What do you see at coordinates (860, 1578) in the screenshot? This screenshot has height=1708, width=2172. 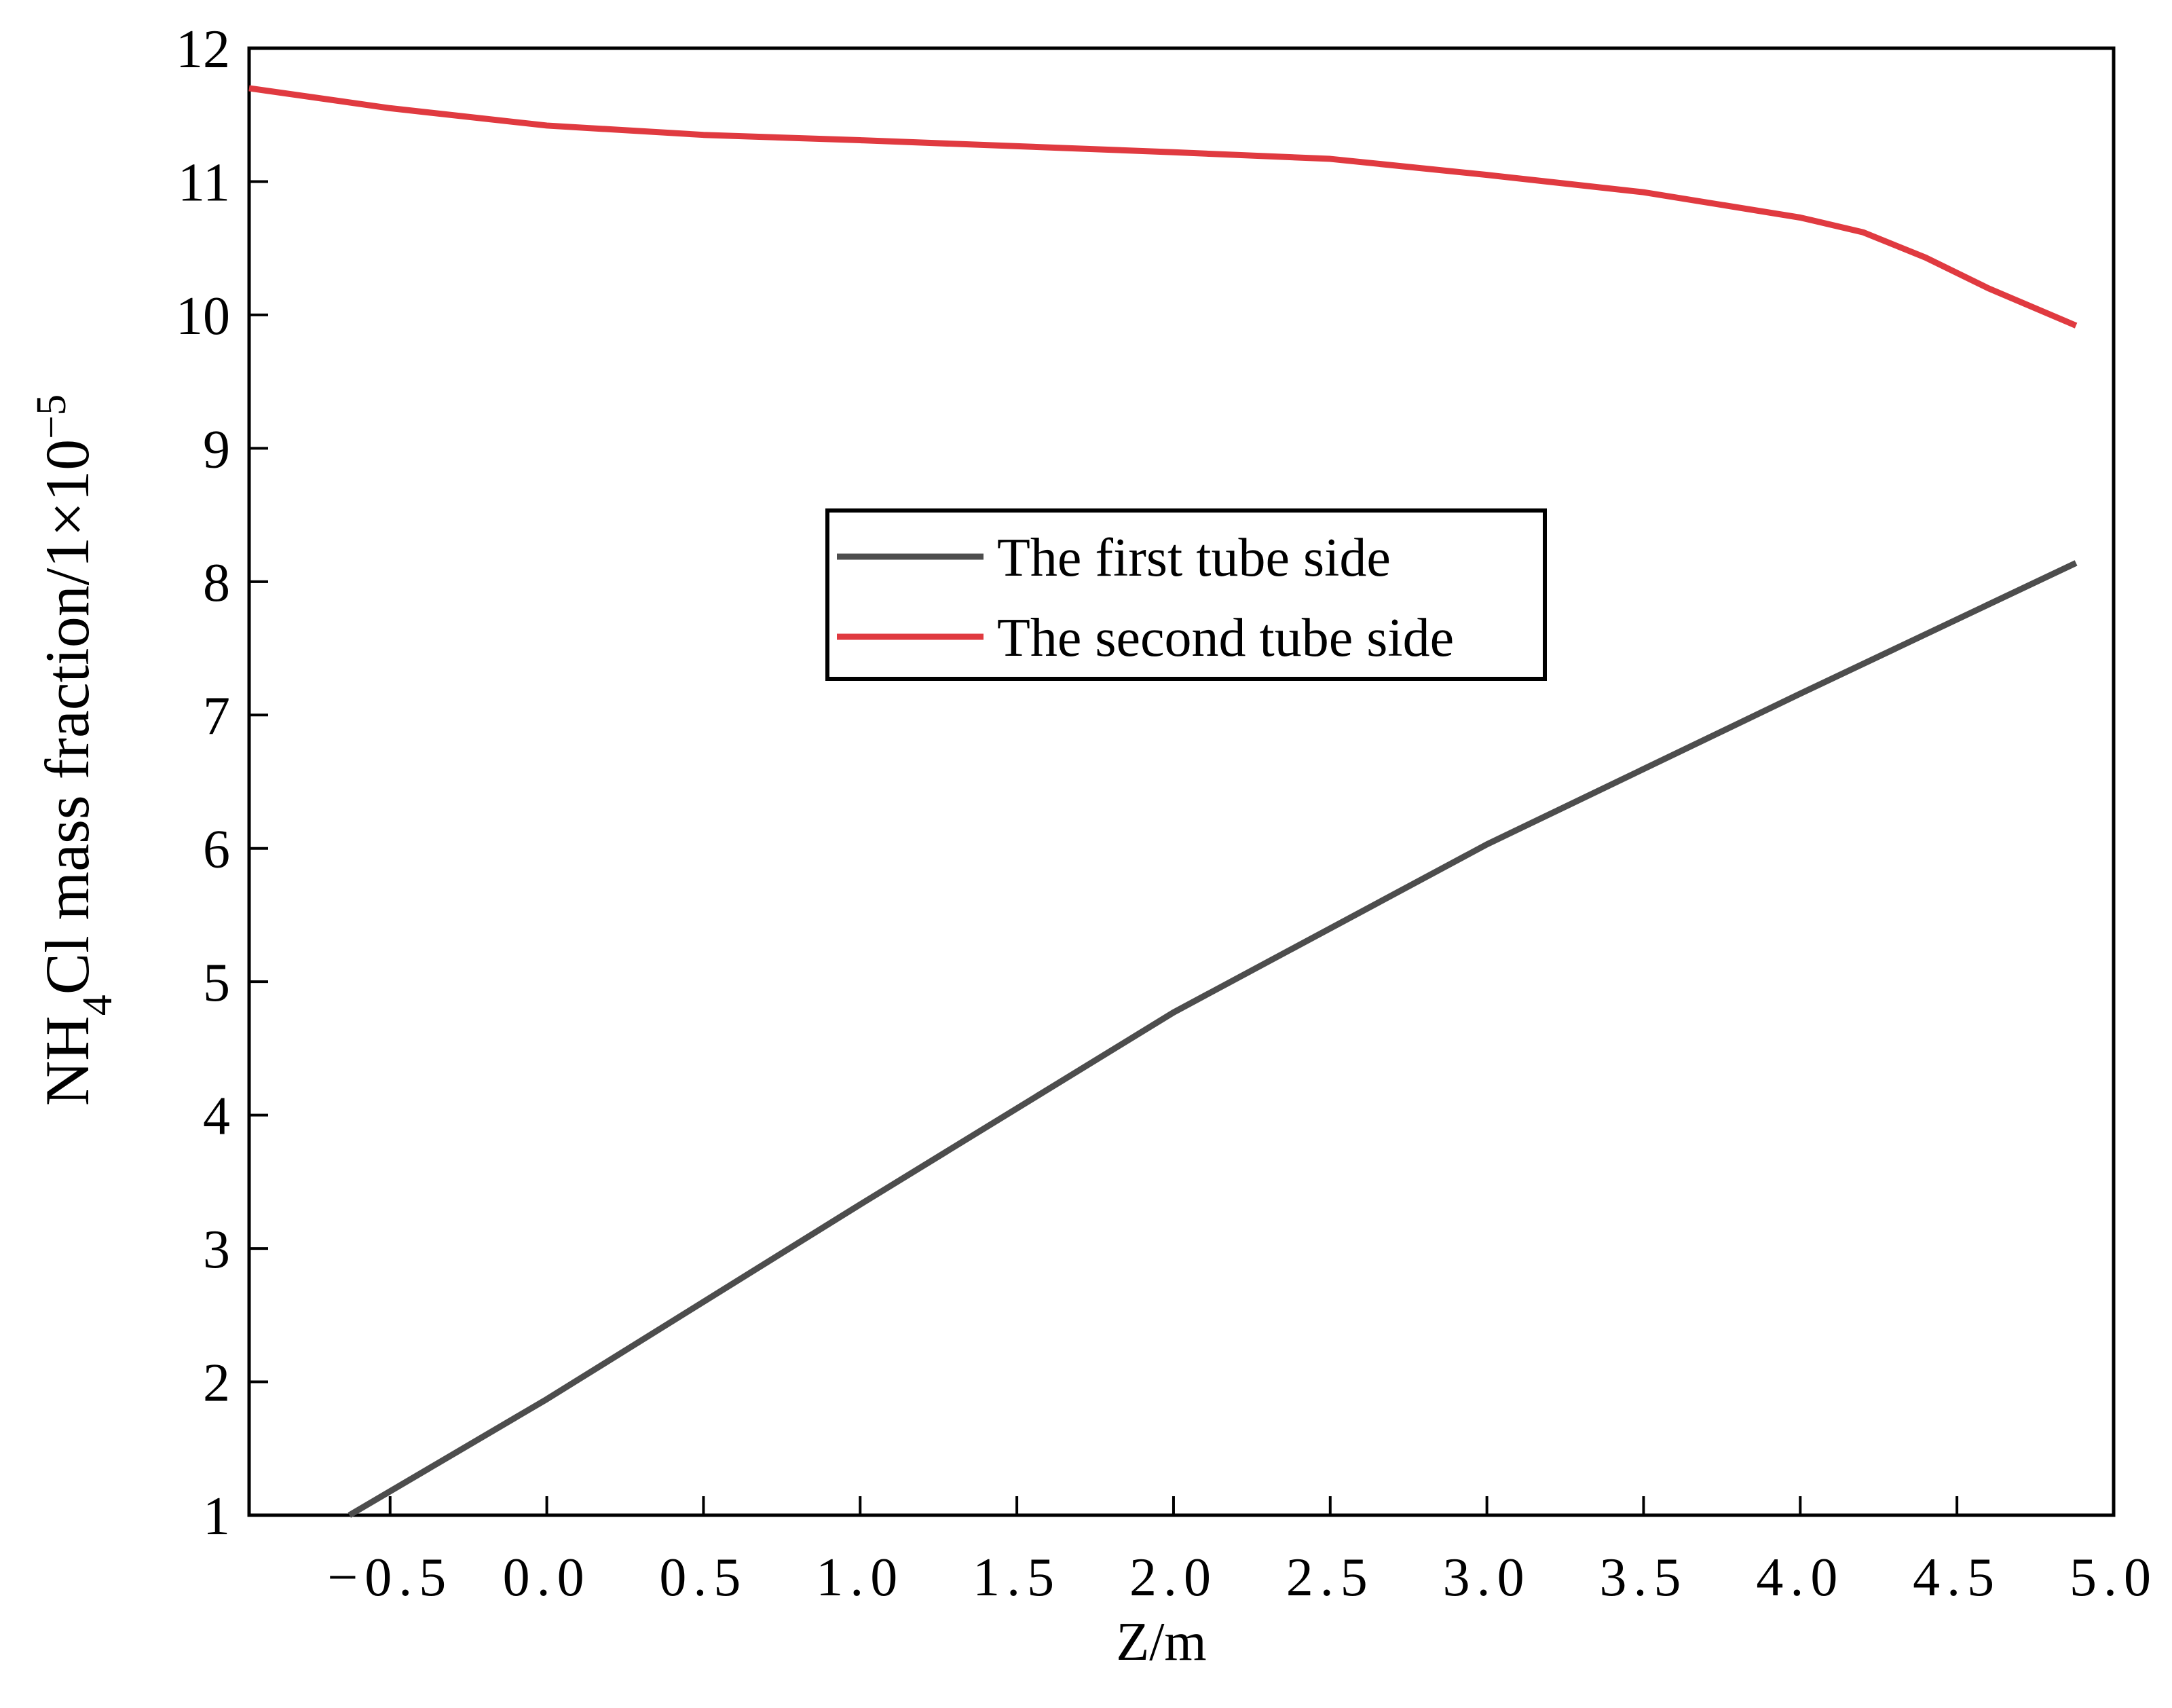 I see `x-tick-label: 1.0` at bounding box center [860, 1578].